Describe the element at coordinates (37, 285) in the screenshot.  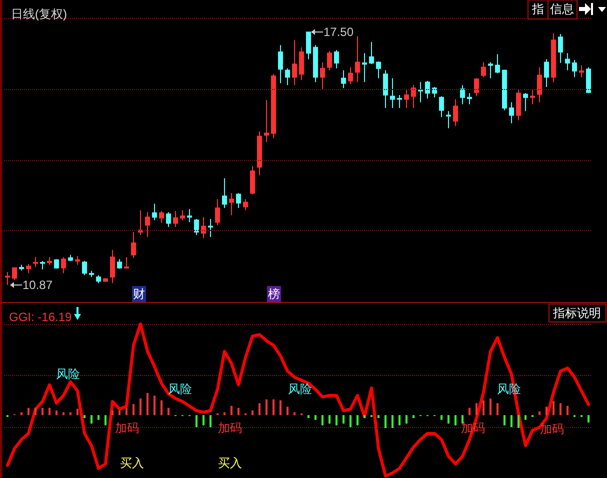
I see `annotation: 10.87` at that location.